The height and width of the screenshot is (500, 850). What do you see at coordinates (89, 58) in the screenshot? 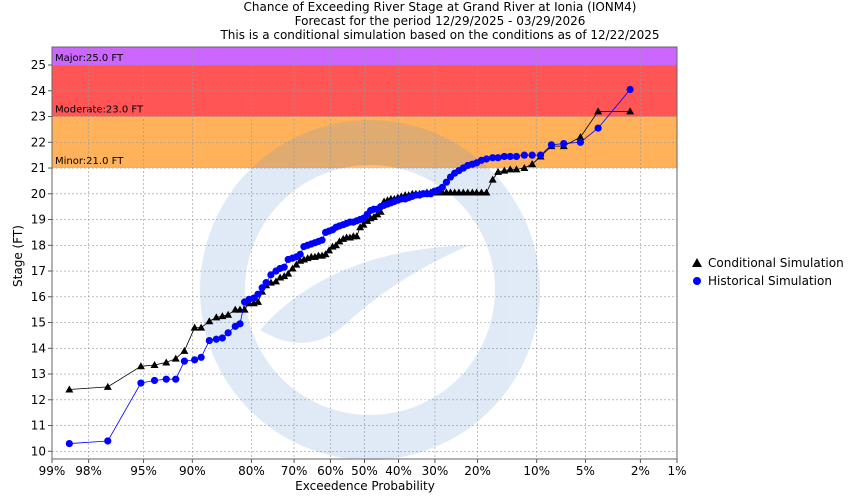
I see `band-label-0: Major:25.0 FT` at bounding box center [89, 58].